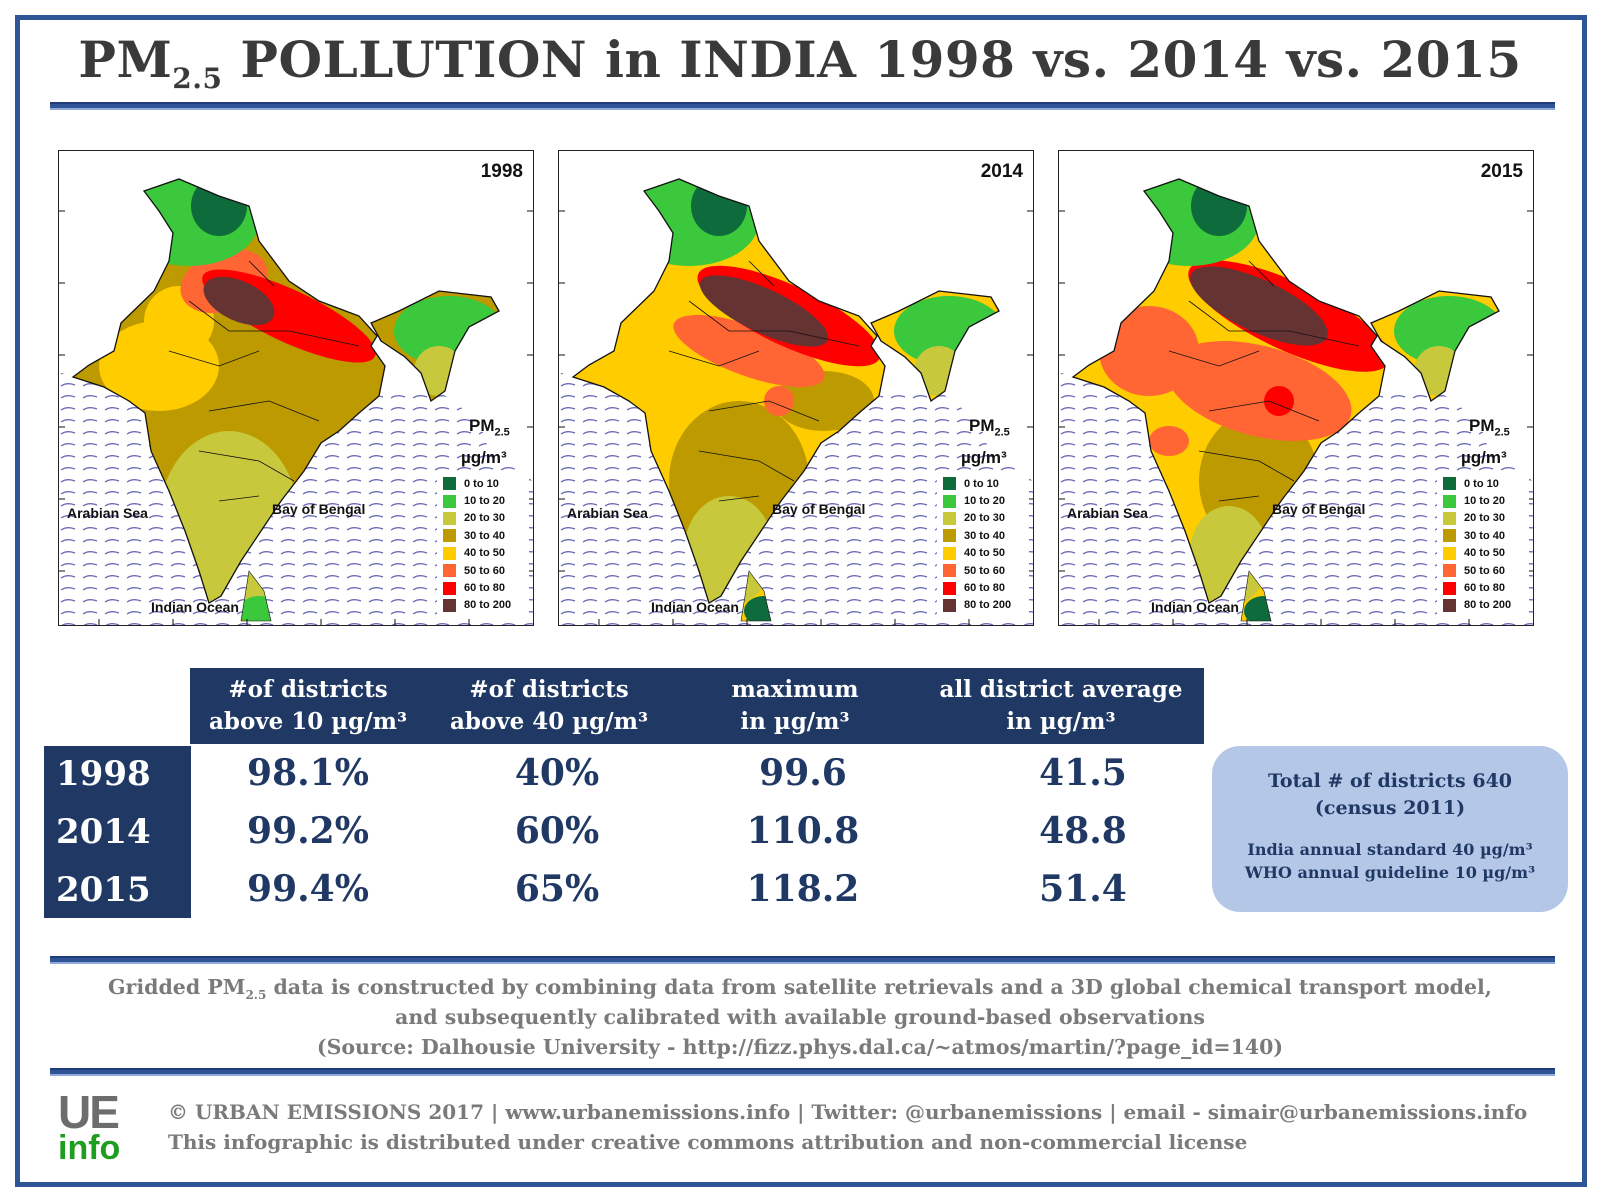 Image resolution: width=1600 pixels, height=1200 pixels. What do you see at coordinates (1501, 171) in the screenshot?
I see `map-year-label: 2015` at bounding box center [1501, 171].